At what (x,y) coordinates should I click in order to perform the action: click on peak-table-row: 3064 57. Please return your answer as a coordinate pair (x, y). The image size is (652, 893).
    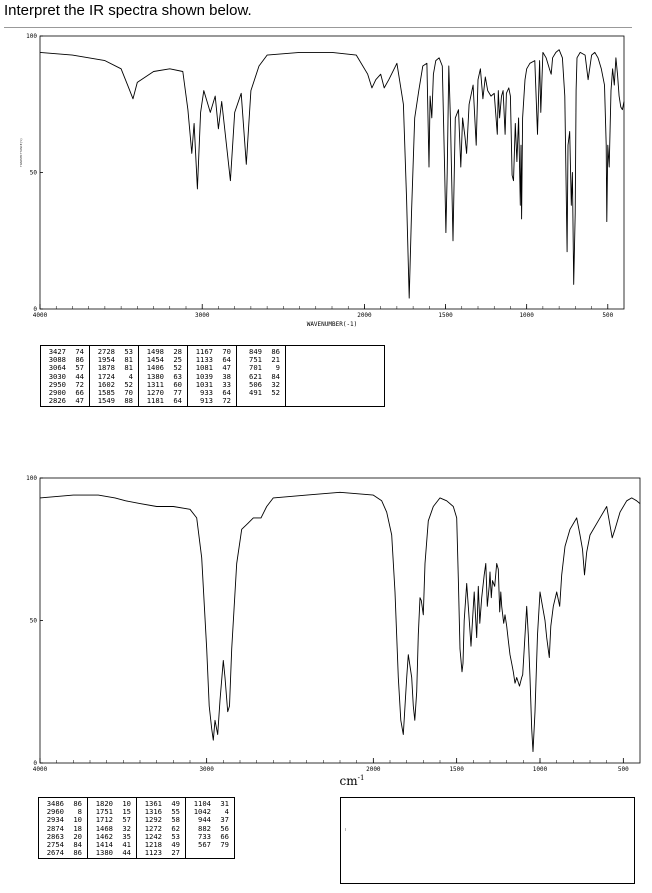
    Looking at the image, I should click on (65, 368).